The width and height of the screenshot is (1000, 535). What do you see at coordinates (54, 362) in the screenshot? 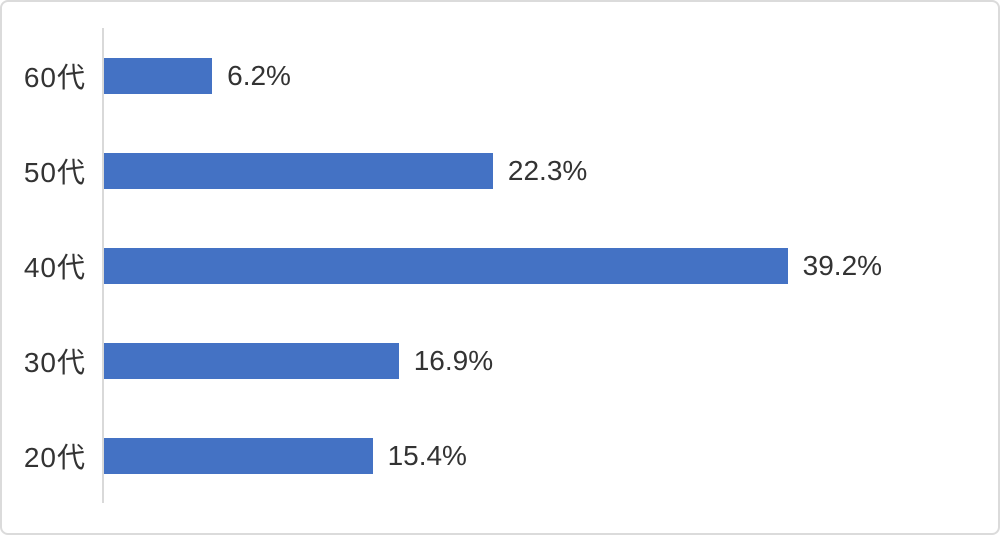
I see `category-label-30s: 30代` at bounding box center [54, 362].